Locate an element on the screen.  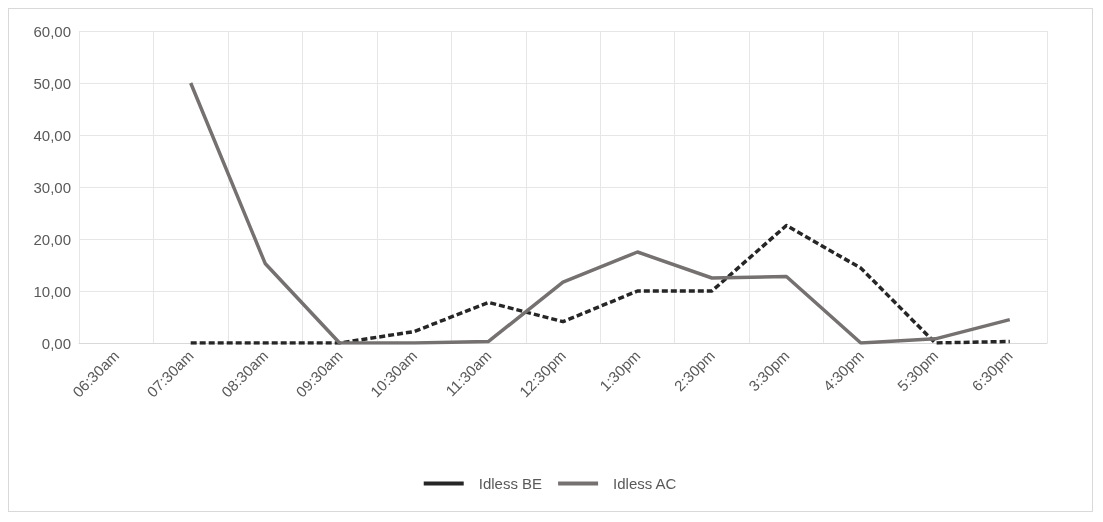
legend-label: Idless BE is located at coordinates (510, 483).